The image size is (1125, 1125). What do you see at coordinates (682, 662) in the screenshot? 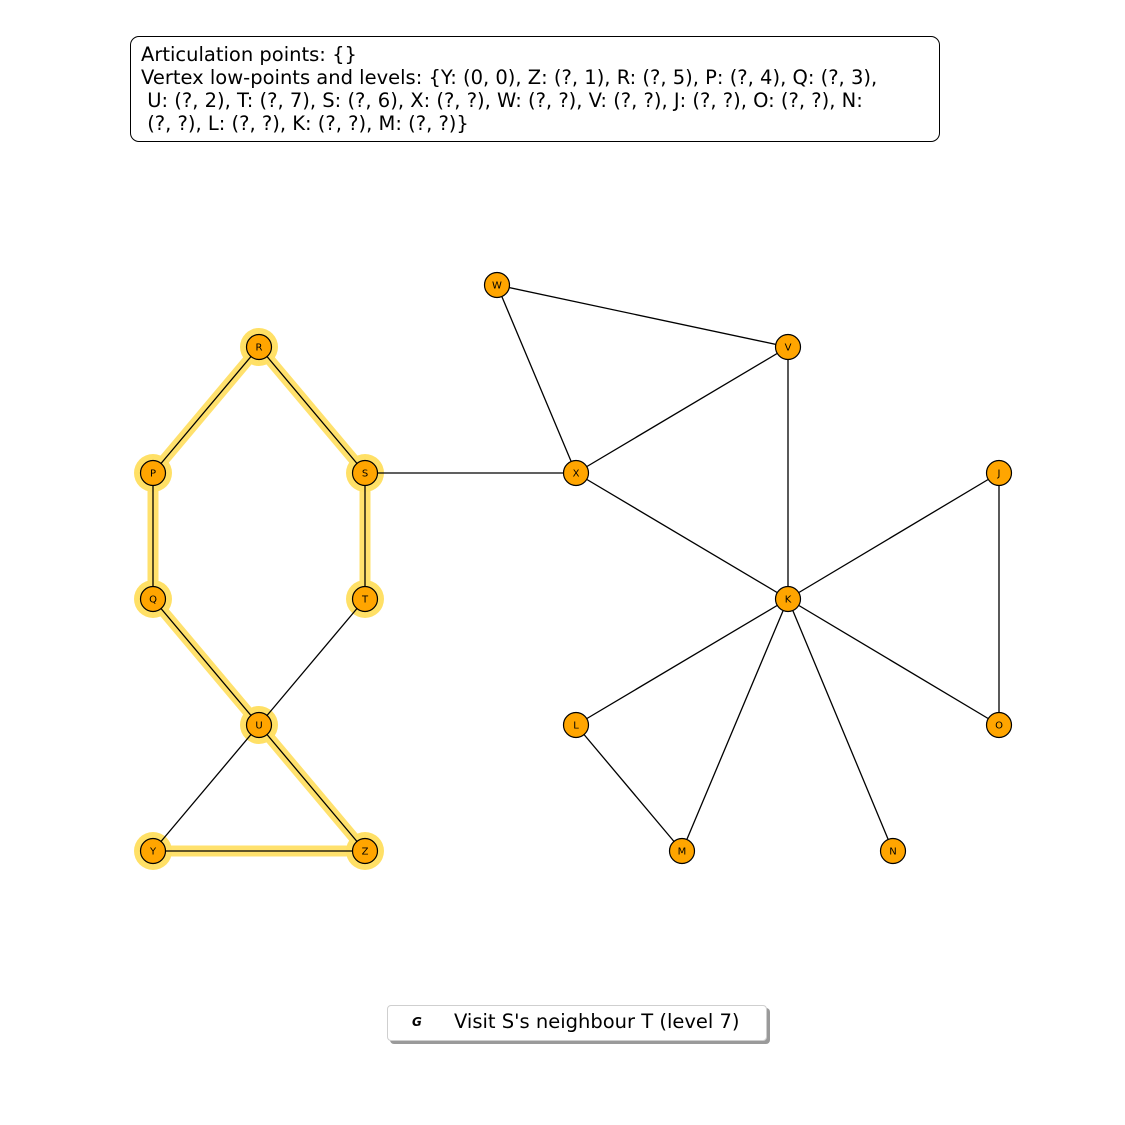
I see `edge-K-L` at bounding box center [682, 662].